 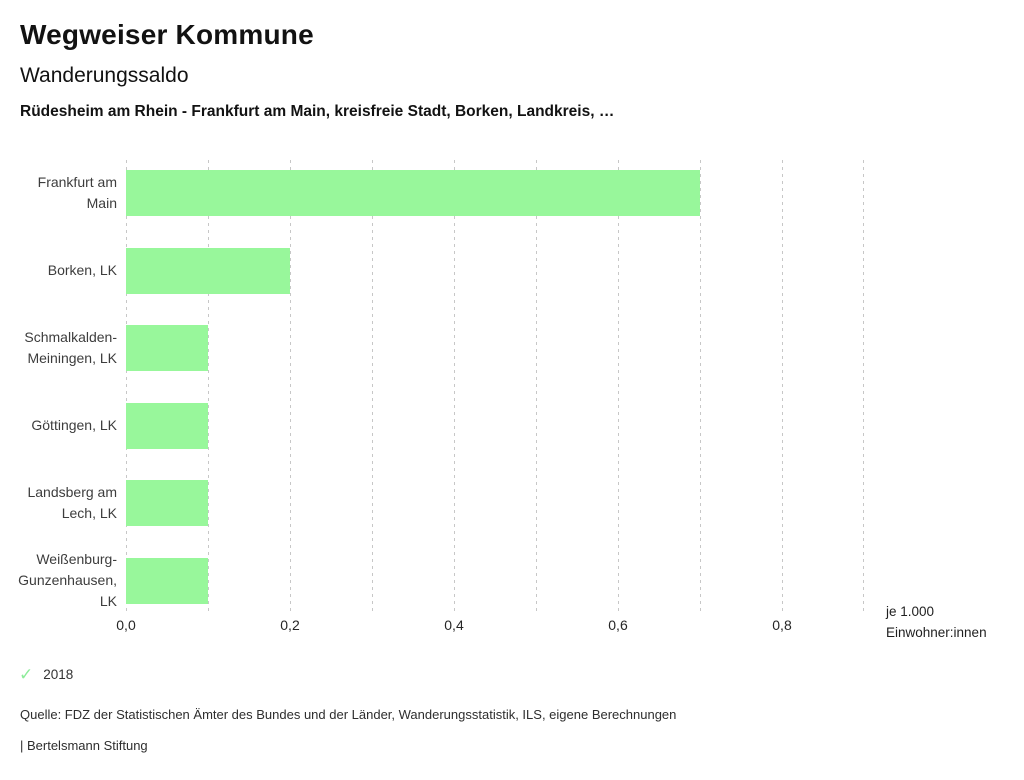 I want to click on app-title: Wegweiser Kommune, so click(x=167, y=34).